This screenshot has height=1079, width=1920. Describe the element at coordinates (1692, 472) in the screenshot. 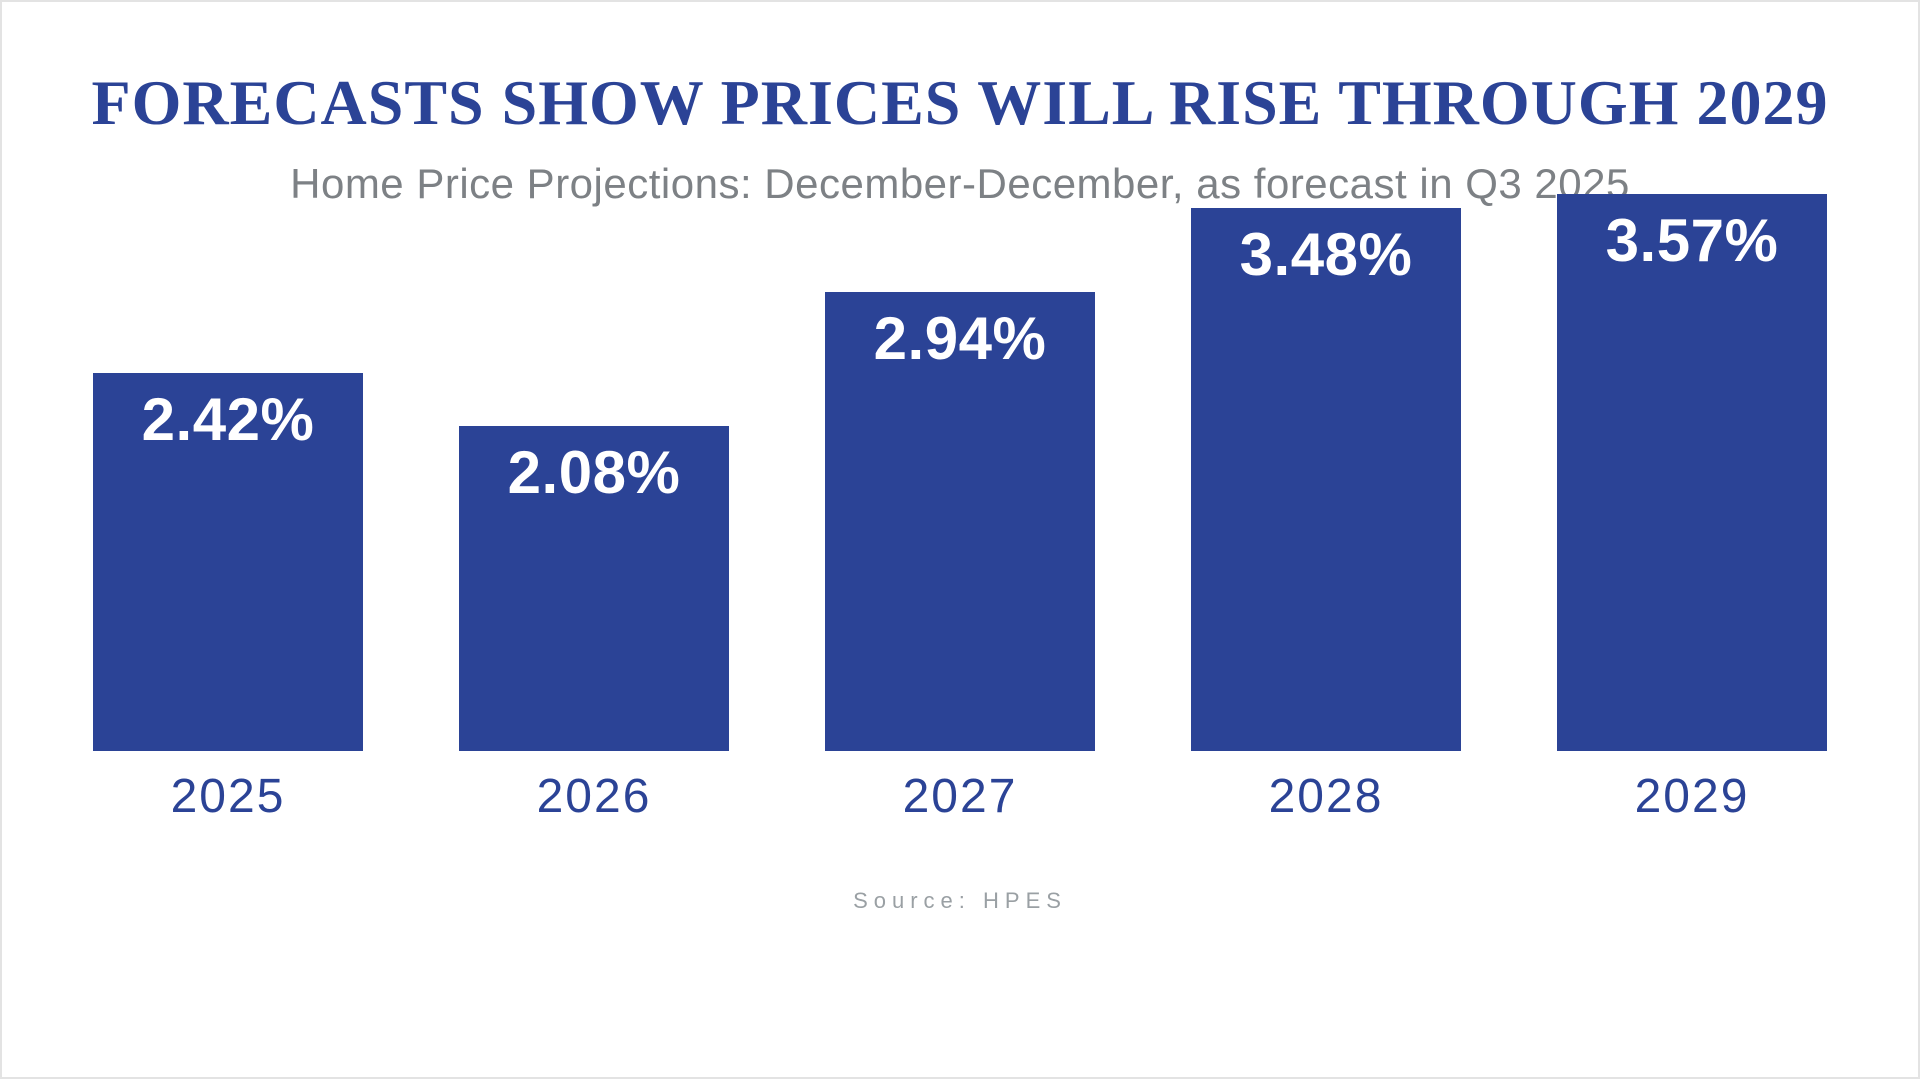

I see `bar-2029: 3.57%` at that location.